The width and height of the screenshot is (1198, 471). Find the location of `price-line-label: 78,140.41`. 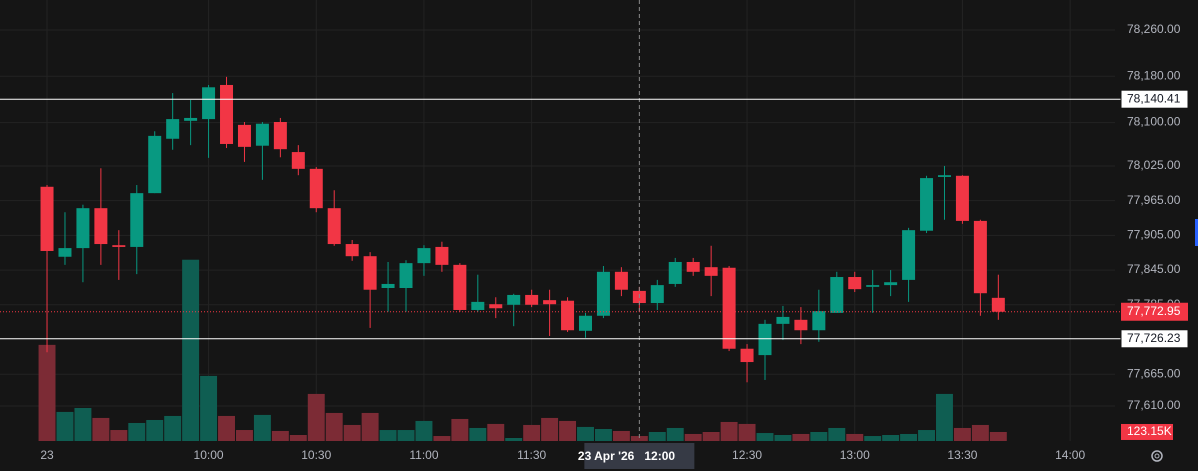

price-line-label: 78,140.41 is located at coordinates (1154, 98).